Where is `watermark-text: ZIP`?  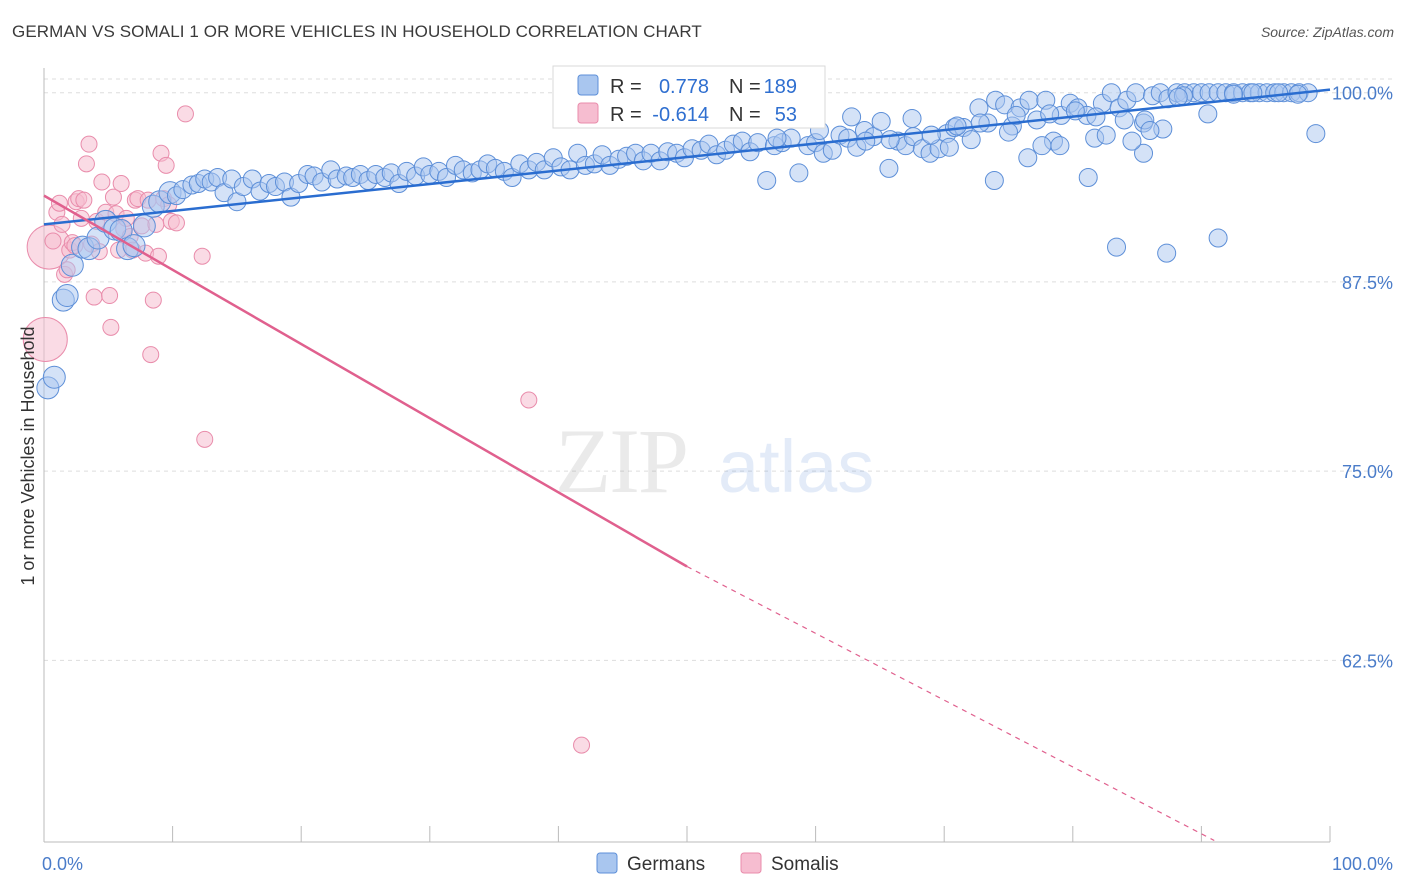
watermark-text: ZIP is located at coordinates (621, 461).